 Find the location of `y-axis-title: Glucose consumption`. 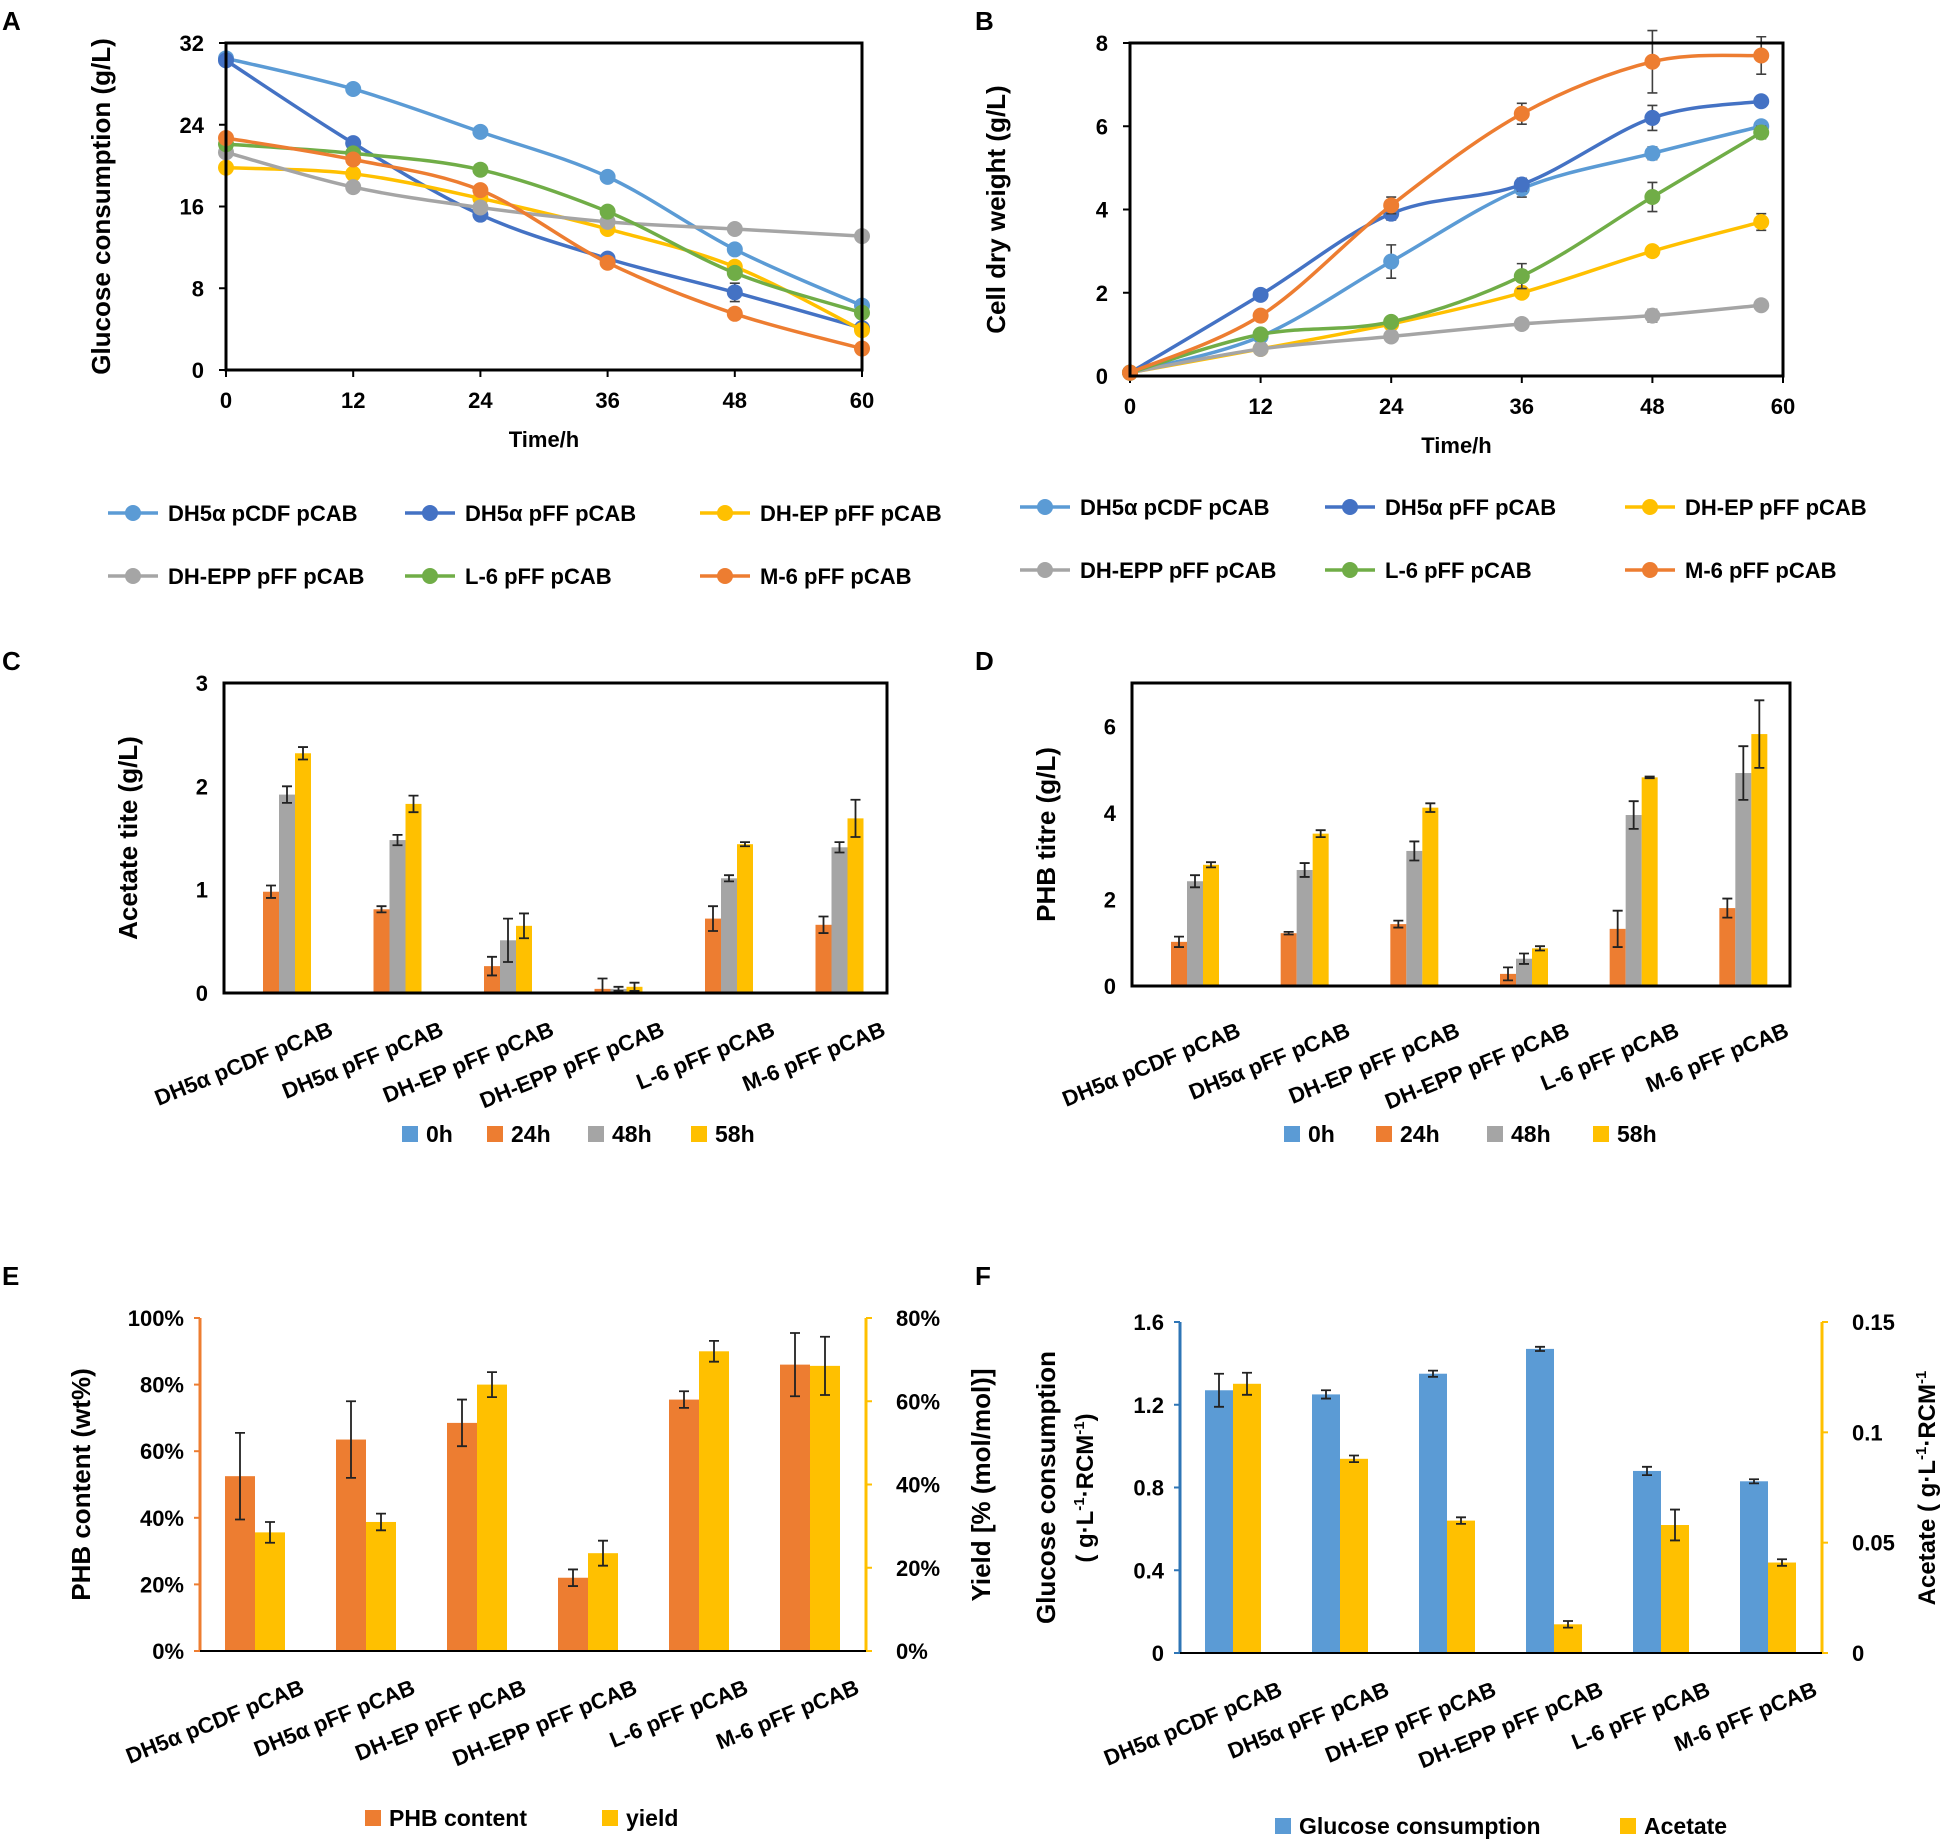

y-axis-title: Glucose consumption is located at coordinates (1046, 1487).